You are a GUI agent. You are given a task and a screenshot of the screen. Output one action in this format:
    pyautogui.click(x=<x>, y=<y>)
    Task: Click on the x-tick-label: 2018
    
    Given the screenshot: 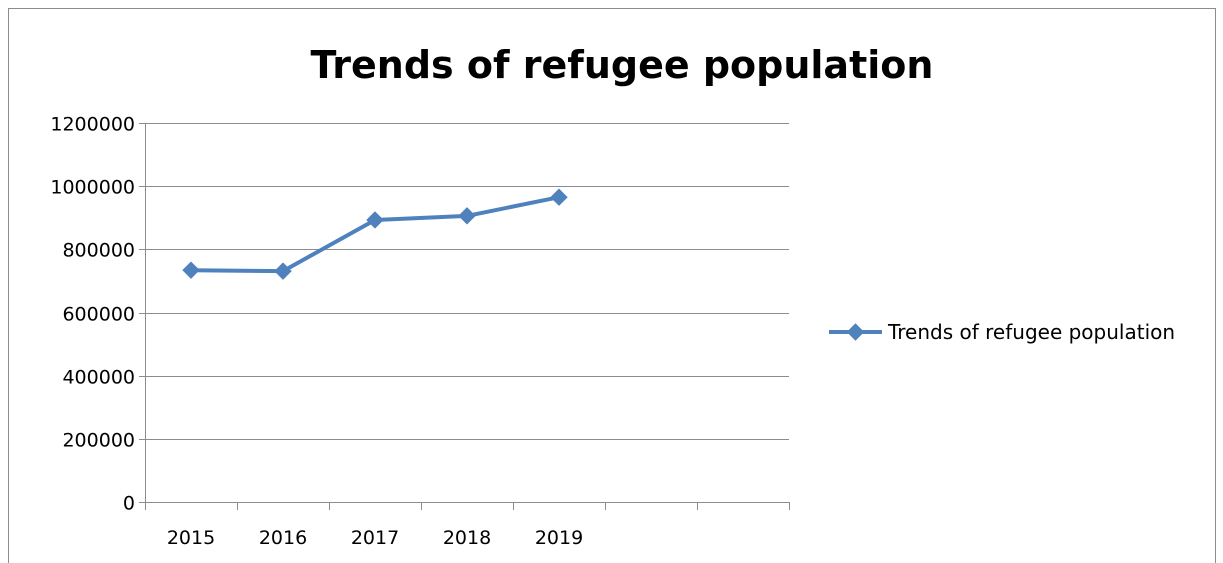 What is the action you would take?
    pyautogui.click(x=467, y=538)
    